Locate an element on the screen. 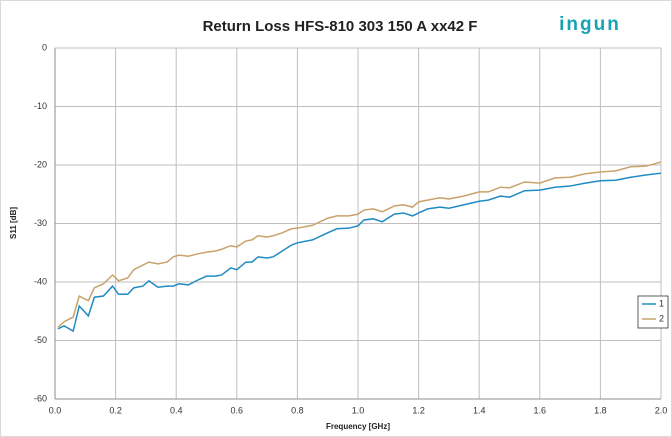 The height and width of the screenshot is (437, 672). legend-box is located at coordinates (653, 312).